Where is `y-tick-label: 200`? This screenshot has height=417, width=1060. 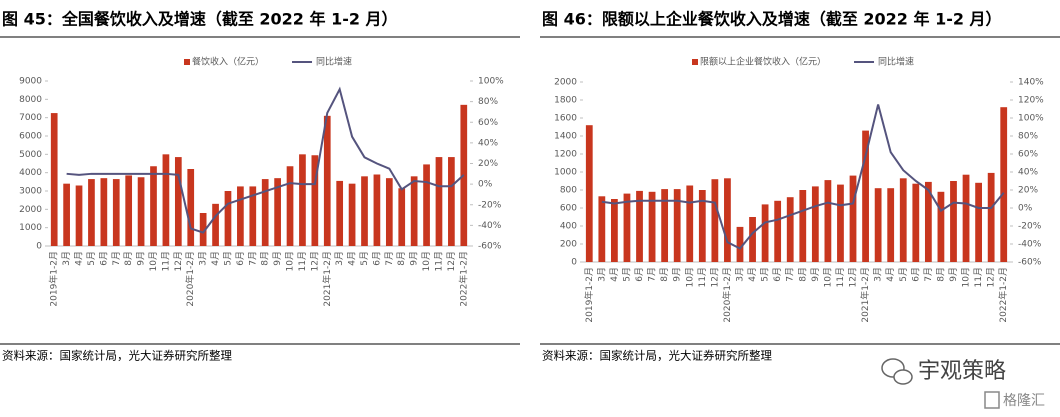
y-tick-label: 200 is located at coordinates (568, 245).